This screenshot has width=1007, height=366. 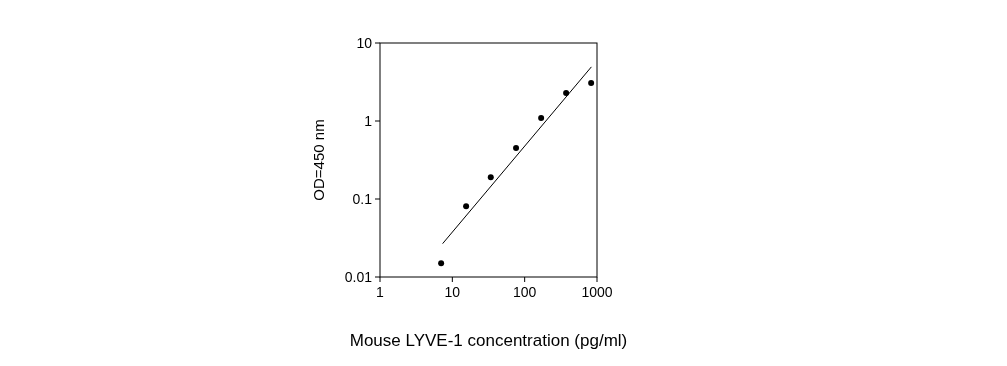 I want to click on x-axis-title: Mouse LYVE-1 concentration (pg/ml), so click(x=488, y=340).